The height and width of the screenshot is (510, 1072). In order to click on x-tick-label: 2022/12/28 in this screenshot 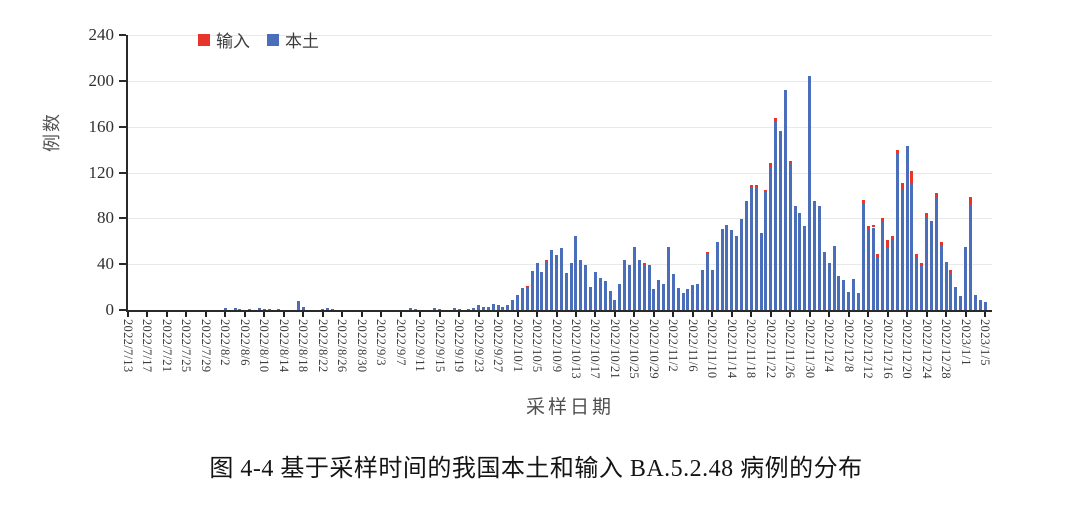, I will do `click(946, 349)`.